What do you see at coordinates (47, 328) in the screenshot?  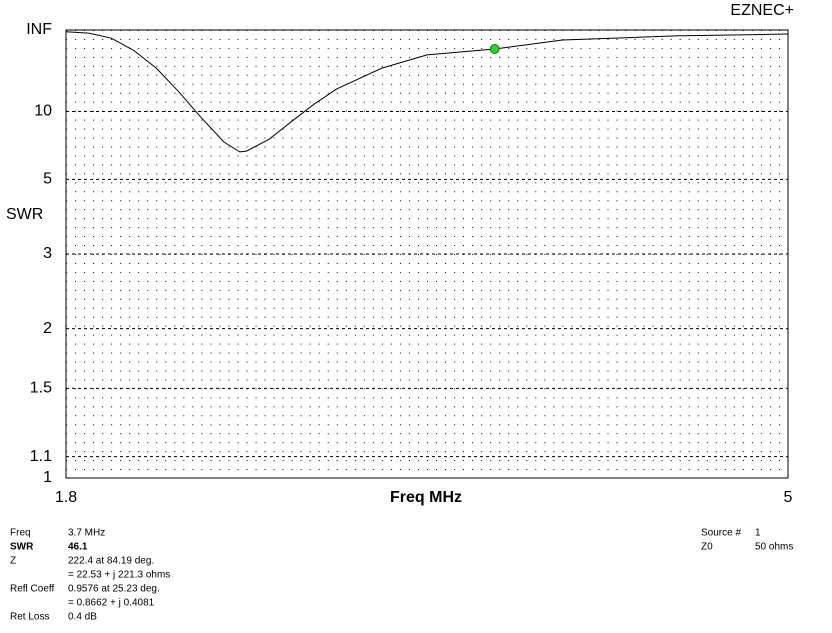 I see `y-tick-label: 2` at bounding box center [47, 328].